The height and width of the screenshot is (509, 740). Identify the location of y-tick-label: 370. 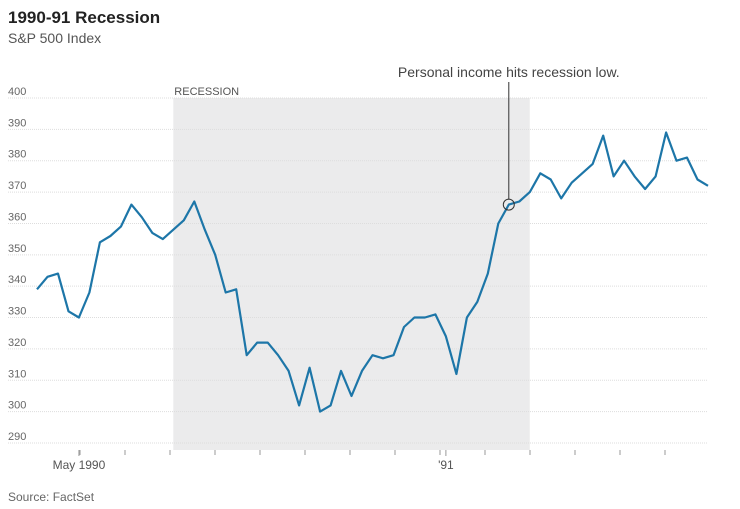
(17, 186).